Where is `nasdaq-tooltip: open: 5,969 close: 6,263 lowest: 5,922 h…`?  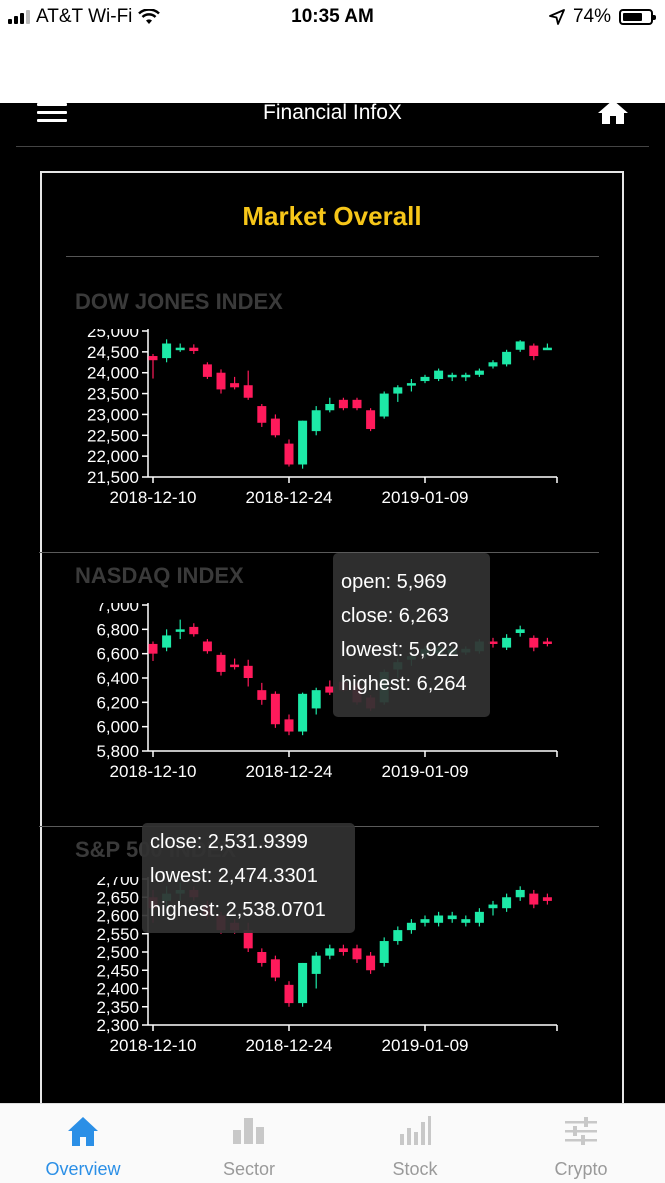
nasdaq-tooltip: open: 5,969 close: 6,263 lowest: 5,922 h… is located at coordinates (411, 635).